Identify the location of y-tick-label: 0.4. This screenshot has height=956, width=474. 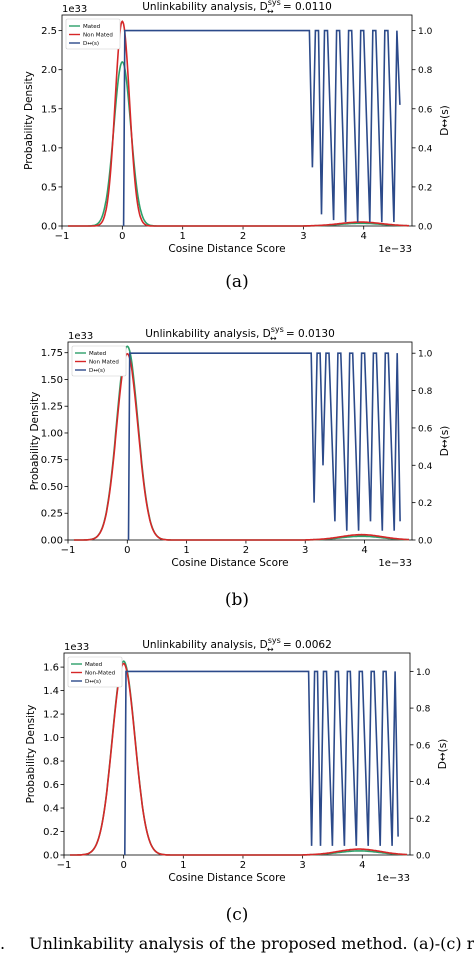
(51, 809).